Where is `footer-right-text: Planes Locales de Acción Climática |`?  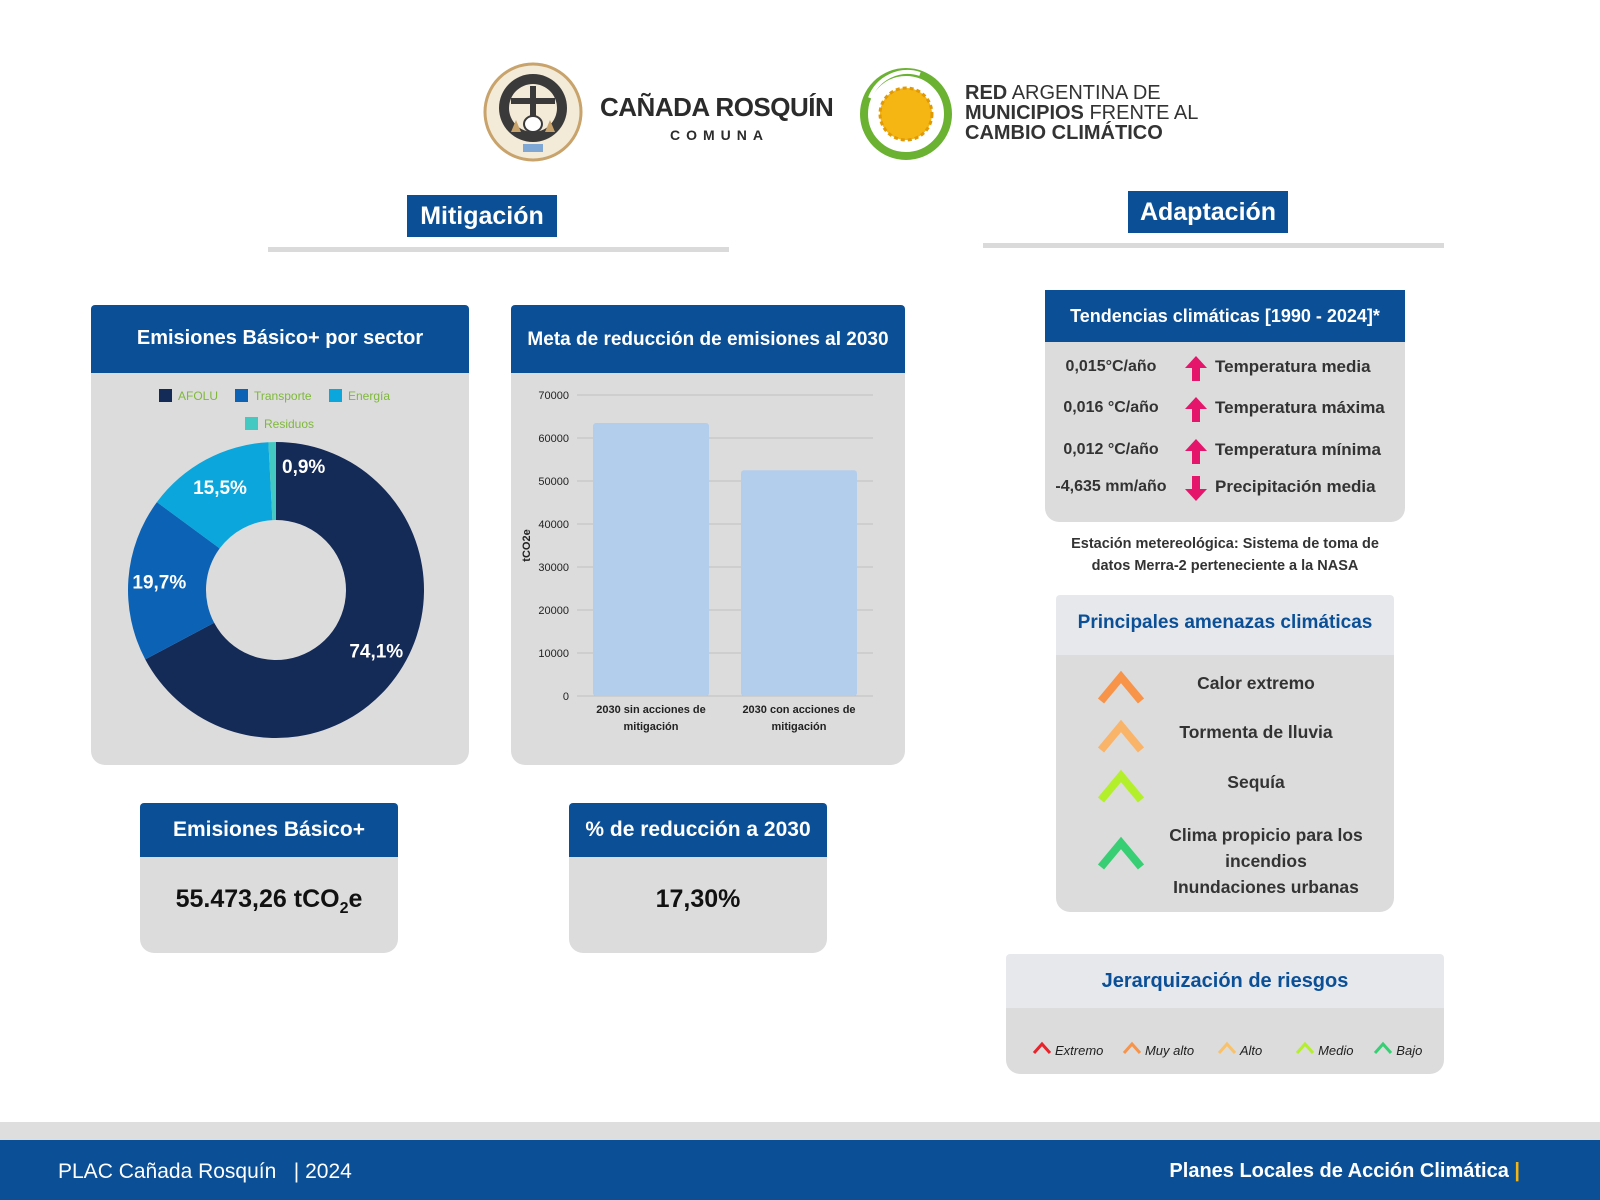 footer-right-text: Planes Locales de Acción Climática | is located at coordinates (1344, 1171).